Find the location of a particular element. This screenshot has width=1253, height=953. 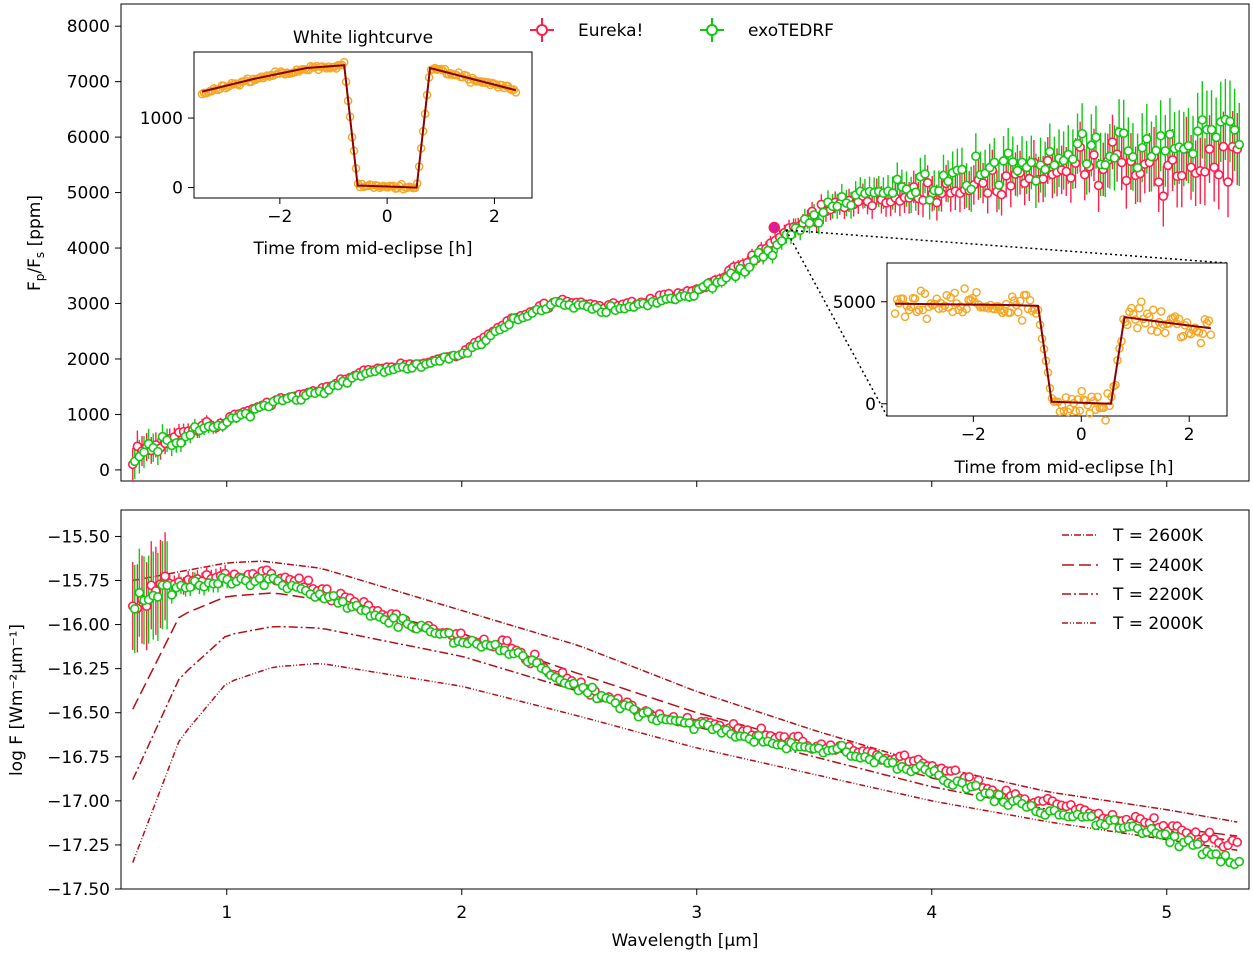

top-ytick-label: 6000 is located at coordinates (88, 138).